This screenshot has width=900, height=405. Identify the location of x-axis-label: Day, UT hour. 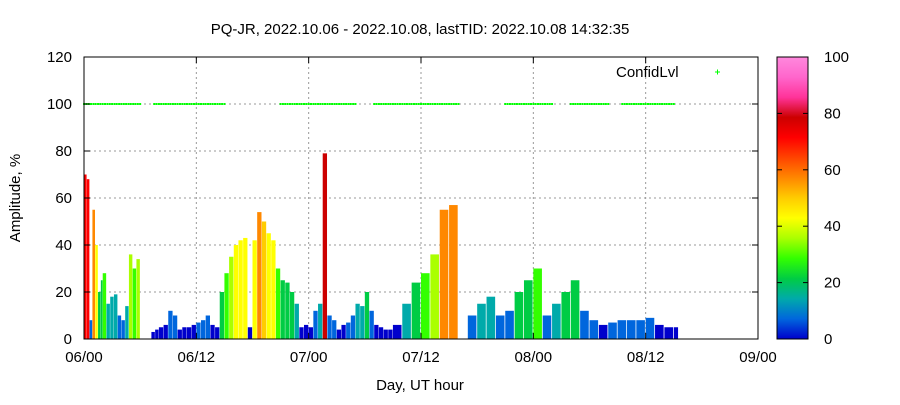
(420, 385).